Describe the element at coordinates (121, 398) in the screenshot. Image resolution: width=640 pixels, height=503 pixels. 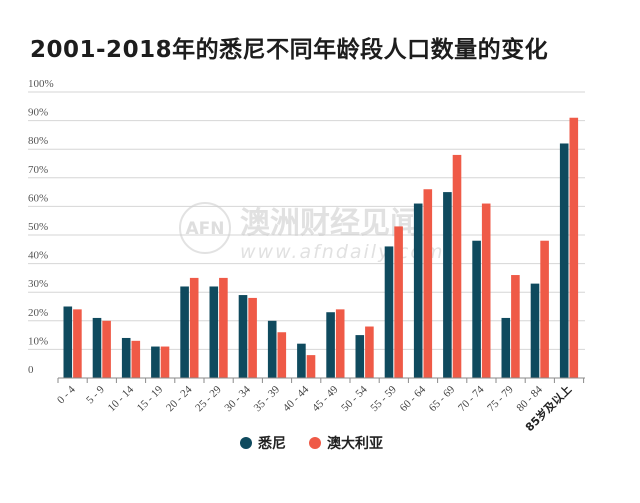
I see `x-tick-label: 10 - 14` at that location.